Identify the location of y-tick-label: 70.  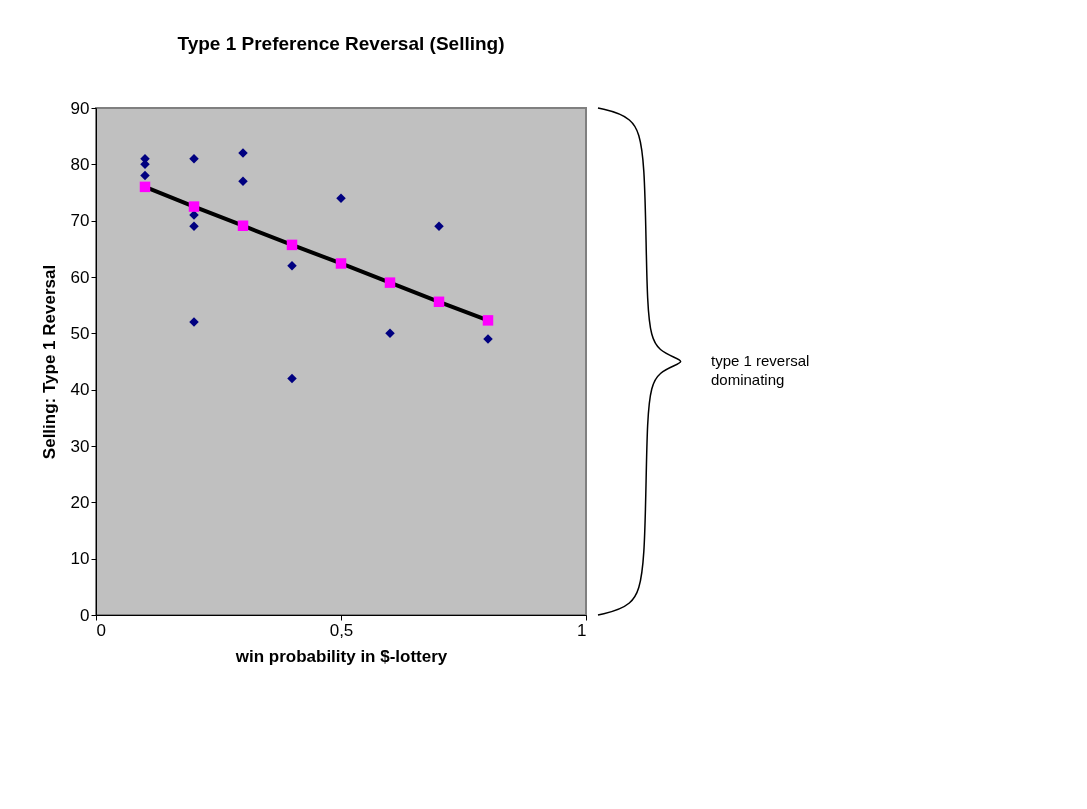
(80, 221).